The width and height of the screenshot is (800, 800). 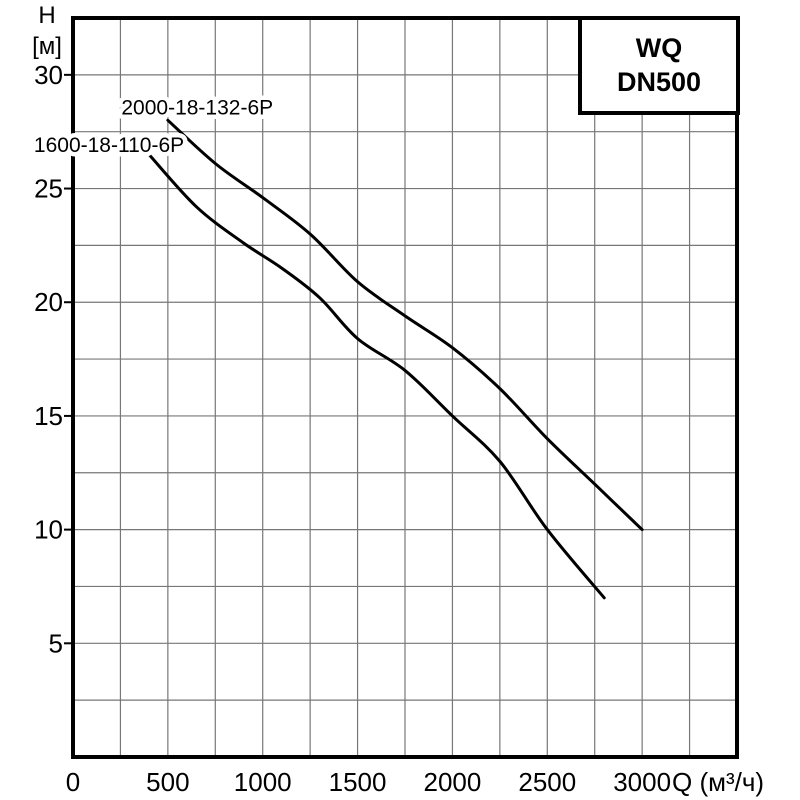 What do you see at coordinates (48, 189) in the screenshot?
I see `y-tick-label: 25` at bounding box center [48, 189].